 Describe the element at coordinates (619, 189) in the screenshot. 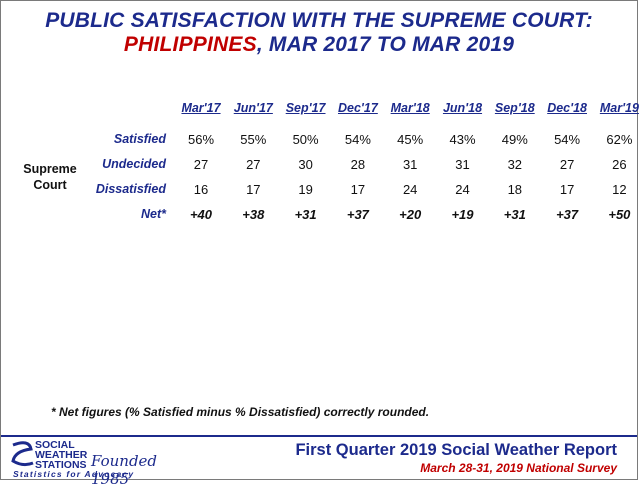

I see `table-cell: 12` at that location.